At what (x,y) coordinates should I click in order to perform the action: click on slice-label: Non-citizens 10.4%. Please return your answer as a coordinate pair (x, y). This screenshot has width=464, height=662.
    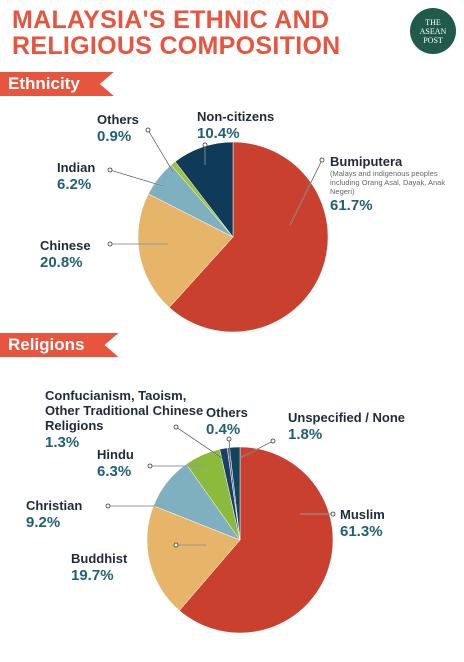
    Looking at the image, I should click on (235, 126).